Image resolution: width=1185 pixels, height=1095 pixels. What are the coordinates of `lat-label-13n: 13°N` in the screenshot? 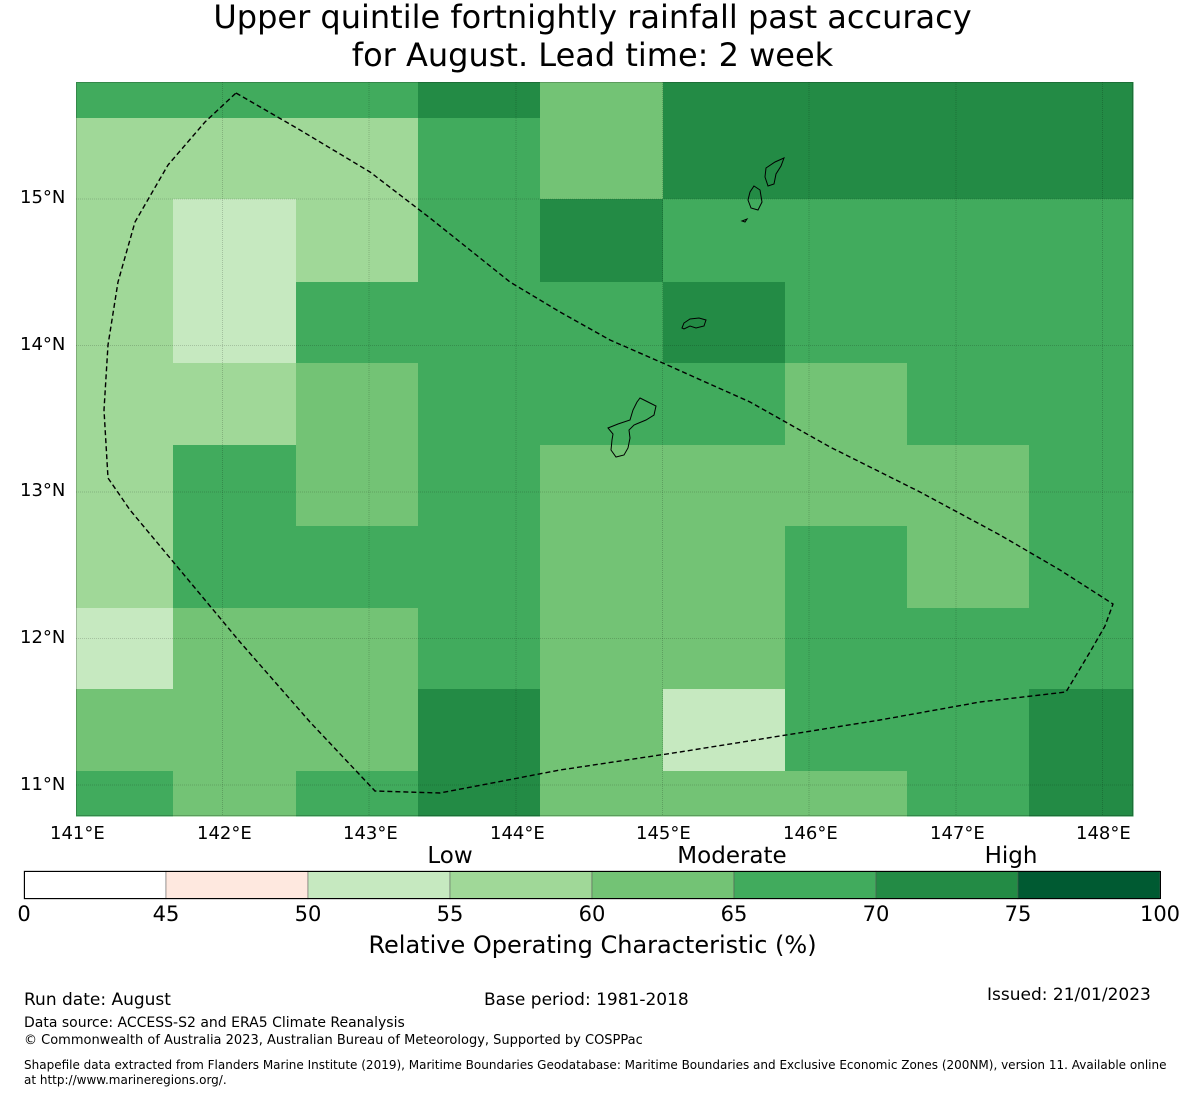 It's located at (43, 490).